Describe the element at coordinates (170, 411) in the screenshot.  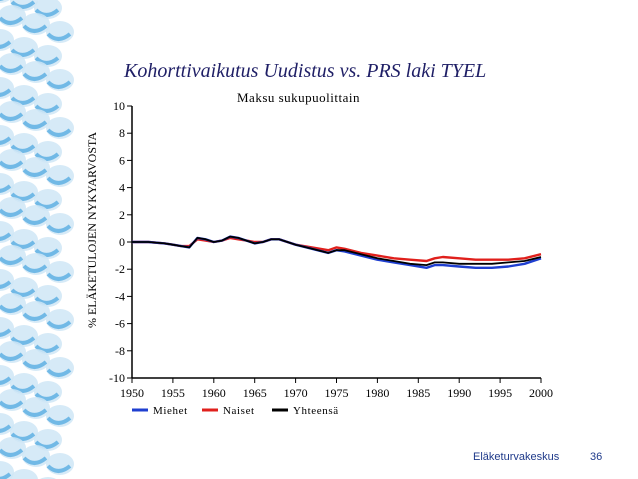
I see `legend-label-miehet: Miehet` at that location.